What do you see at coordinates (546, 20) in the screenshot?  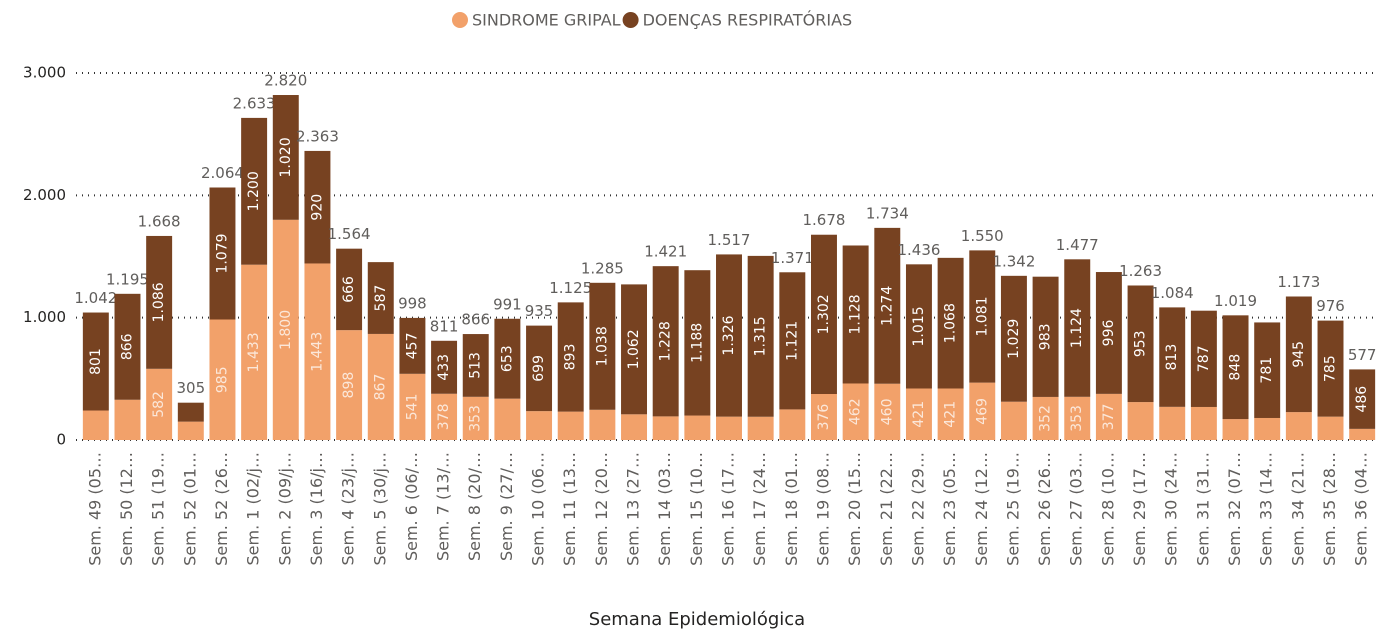 I see `legend-label: SINDROME GRIPAL` at bounding box center [546, 20].